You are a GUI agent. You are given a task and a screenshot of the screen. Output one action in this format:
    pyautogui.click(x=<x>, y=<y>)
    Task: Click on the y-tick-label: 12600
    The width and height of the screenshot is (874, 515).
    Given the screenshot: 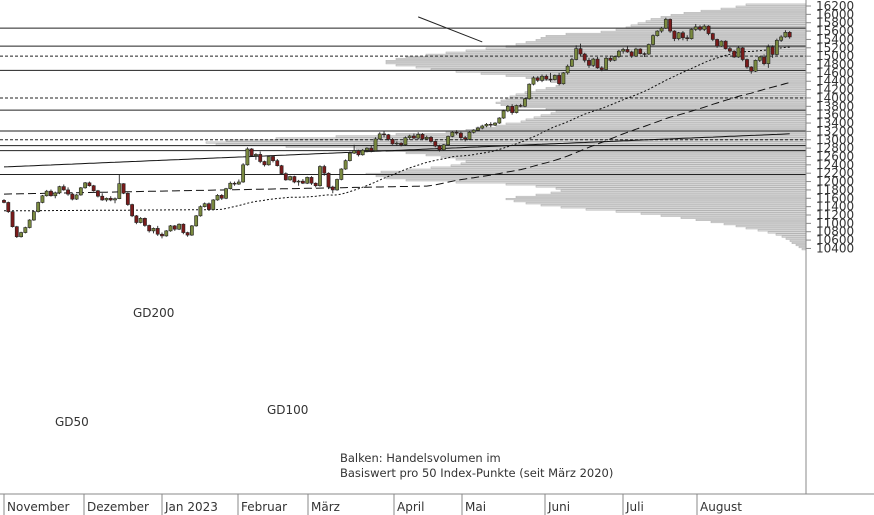 What is the action you would take?
    pyautogui.click(x=835, y=157)
    